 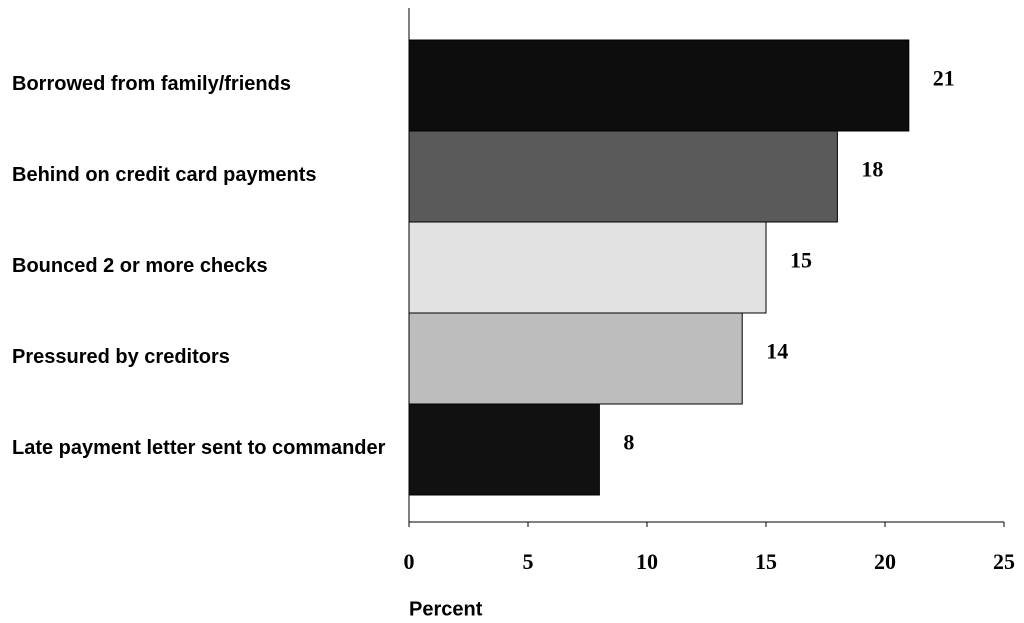 I want to click on y-tick-label: Borrowed from family/friends, so click(x=151, y=83).